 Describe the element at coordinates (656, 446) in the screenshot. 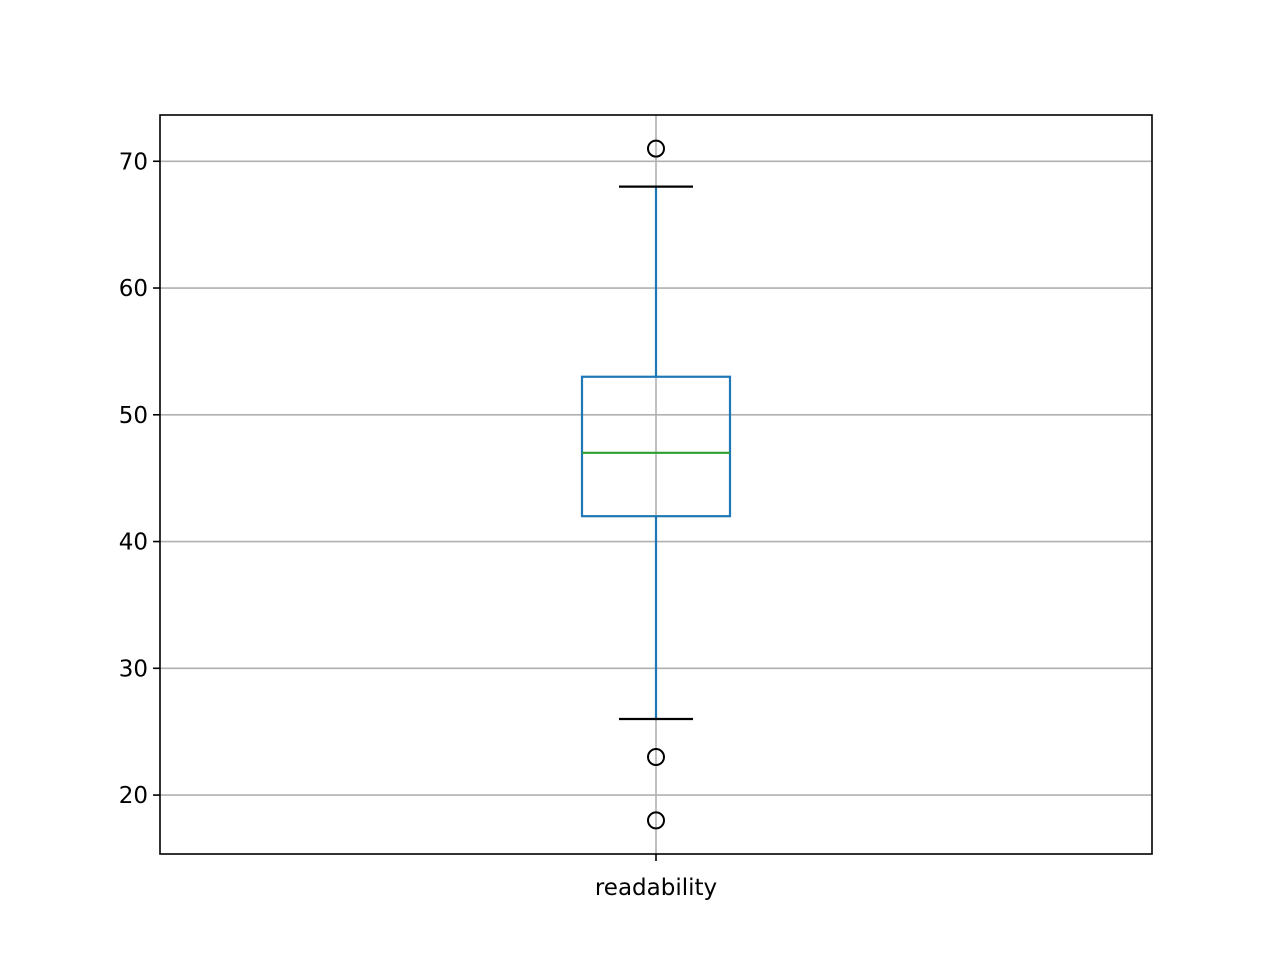

I see `iqr-box` at that location.